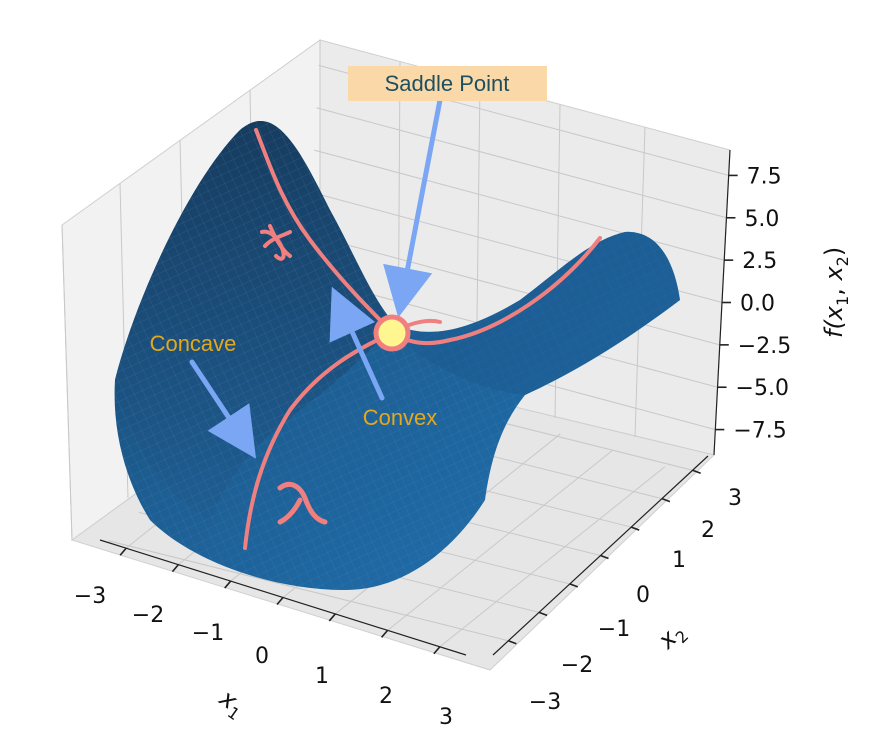 The width and height of the screenshot is (874, 754). Describe the element at coordinates (836, 292) in the screenshot. I see `z-axis-label: f(x1, x2)` at that location.